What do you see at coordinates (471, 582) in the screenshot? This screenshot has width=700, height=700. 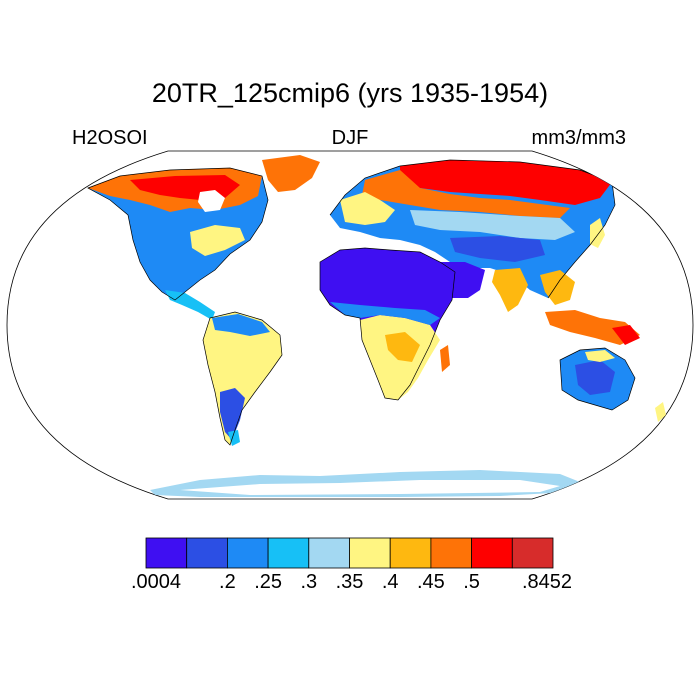 I see `colorbar-tick-label: .5` at bounding box center [471, 582].